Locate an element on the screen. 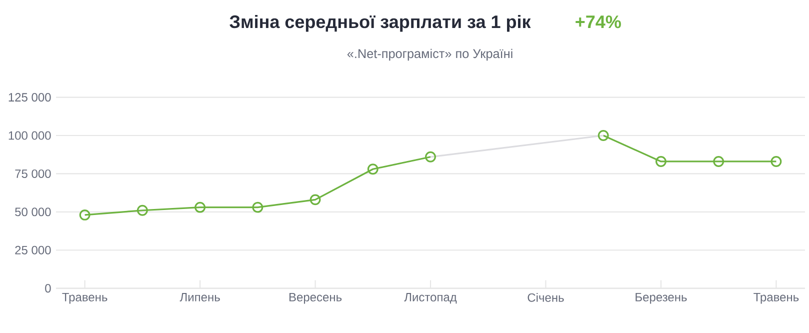 Image resolution: width=809 pixels, height=333 pixels. x-tick-label: Січень is located at coordinates (546, 297).